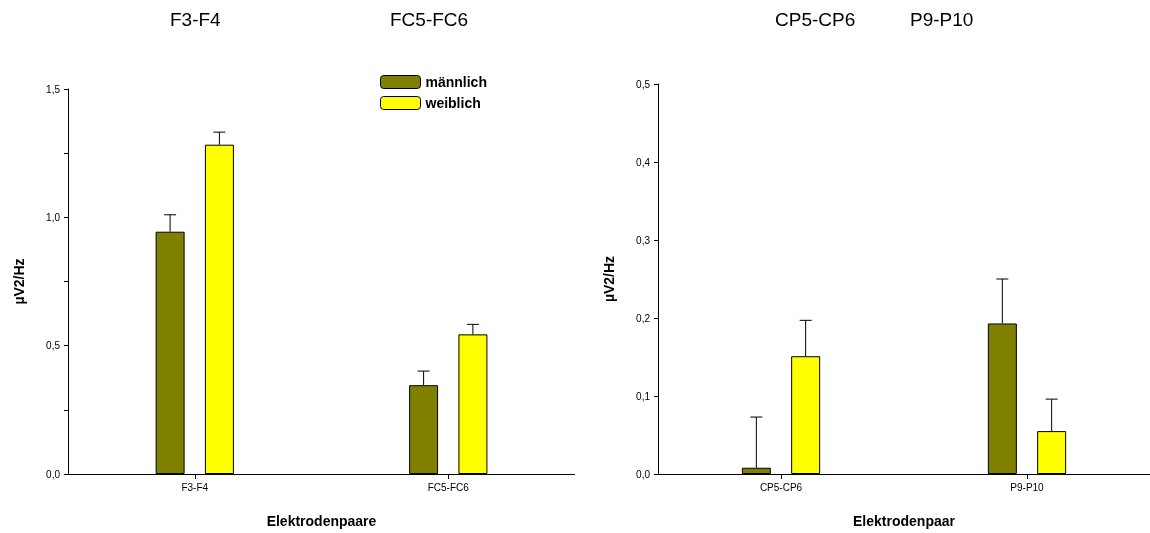 The width and height of the screenshot is (1150, 533). Describe the element at coordinates (643, 162) in the screenshot. I see `y-tick-label: 0,4` at that location.